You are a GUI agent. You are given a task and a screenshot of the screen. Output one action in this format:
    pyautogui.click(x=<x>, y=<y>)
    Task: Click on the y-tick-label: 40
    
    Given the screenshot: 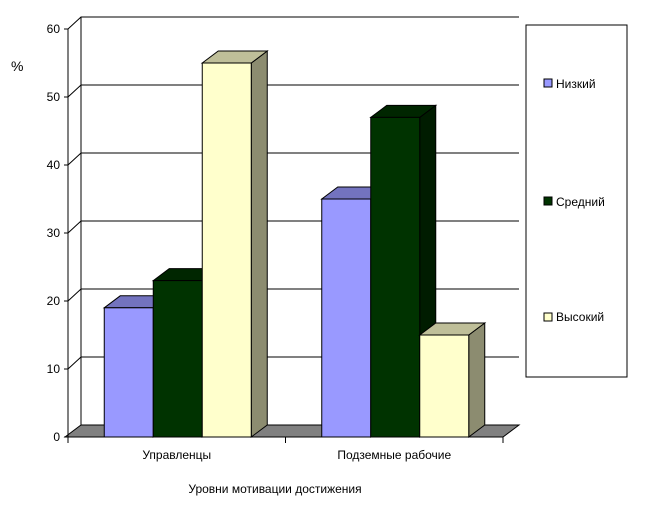 What is the action you would take?
    pyautogui.click(x=54, y=165)
    